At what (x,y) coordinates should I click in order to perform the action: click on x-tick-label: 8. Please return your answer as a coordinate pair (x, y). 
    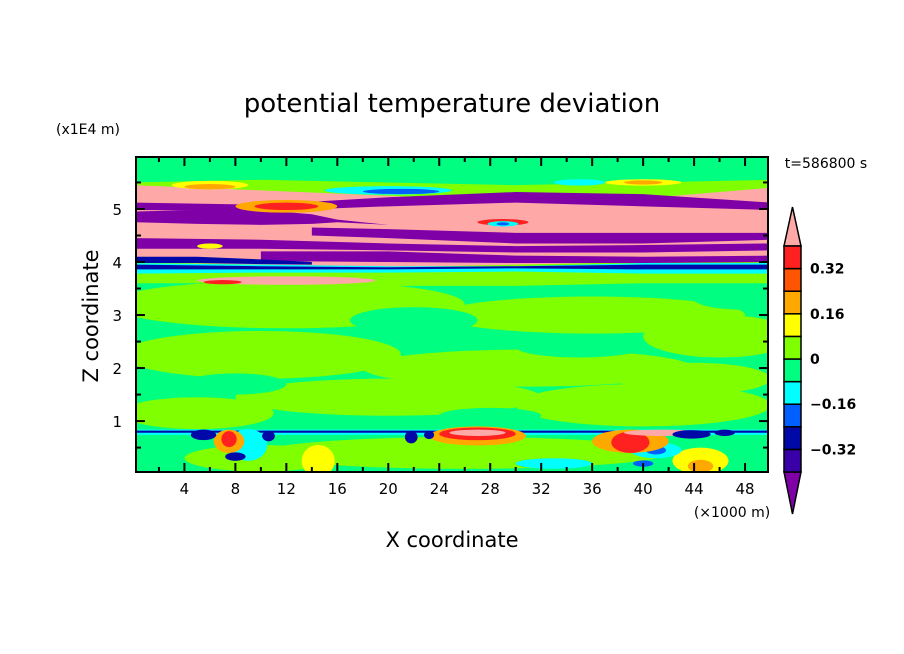
    Looking at the image, I should click on (236, 489).